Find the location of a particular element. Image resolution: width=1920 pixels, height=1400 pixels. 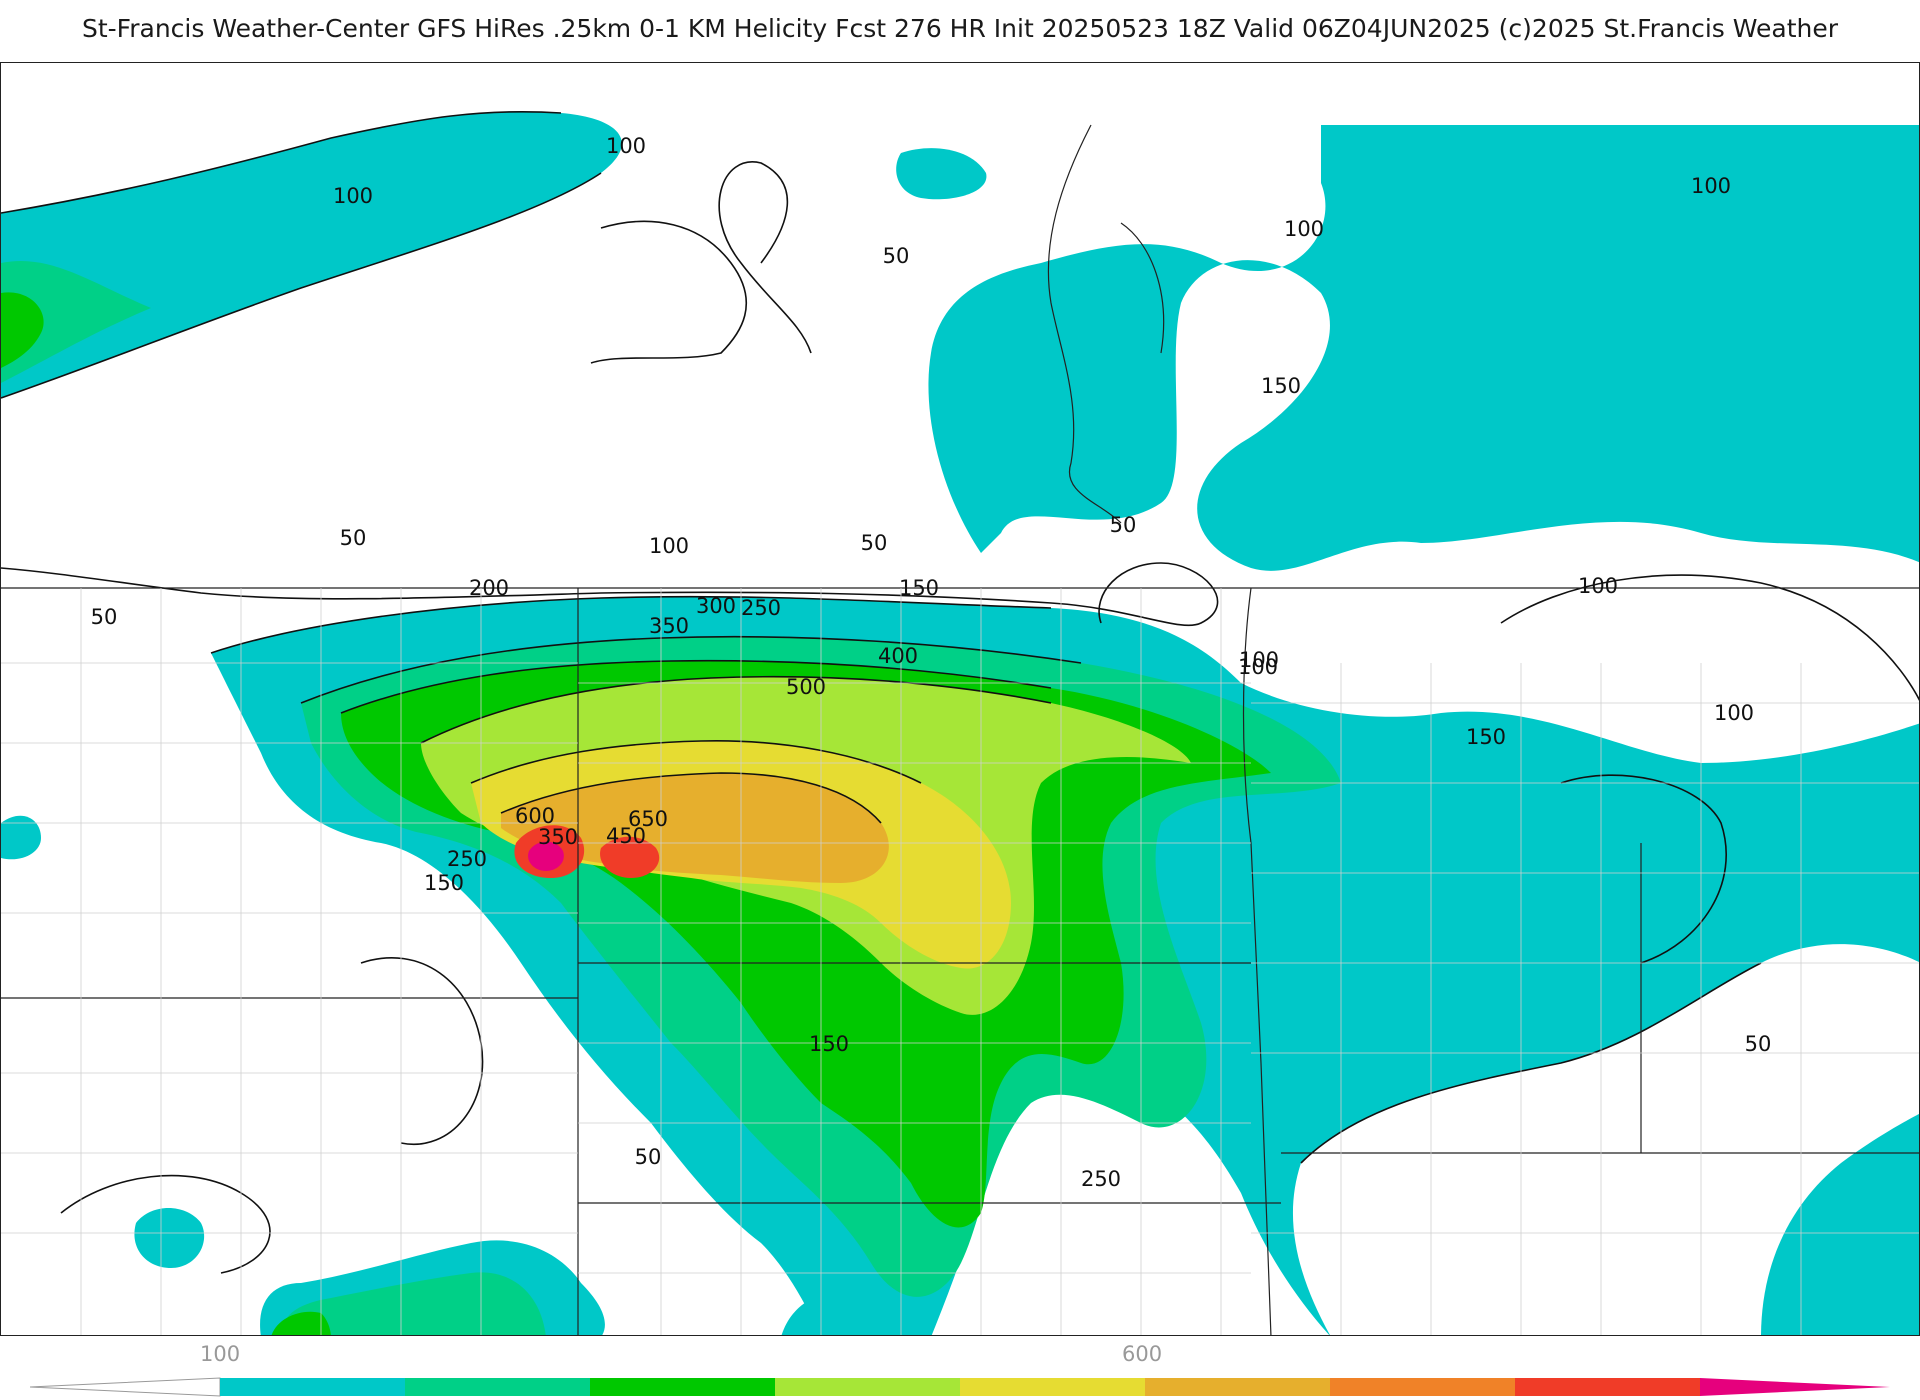

contour-label: 450 is located at coordinates (626, 836).